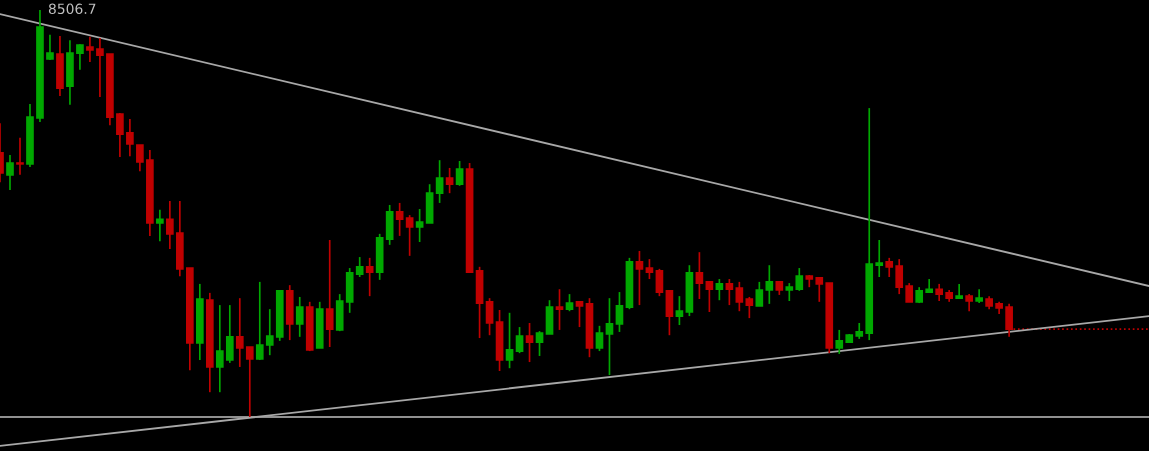  Describe the element at coordinates (72, 9) in the screenshot. I see `annotation: 8506.7` at that location.